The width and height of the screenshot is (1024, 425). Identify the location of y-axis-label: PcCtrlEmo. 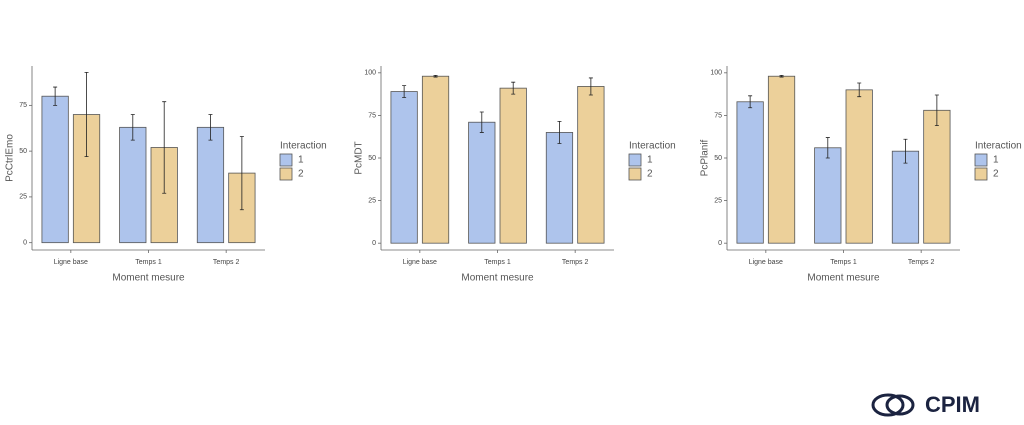
(10, 158).